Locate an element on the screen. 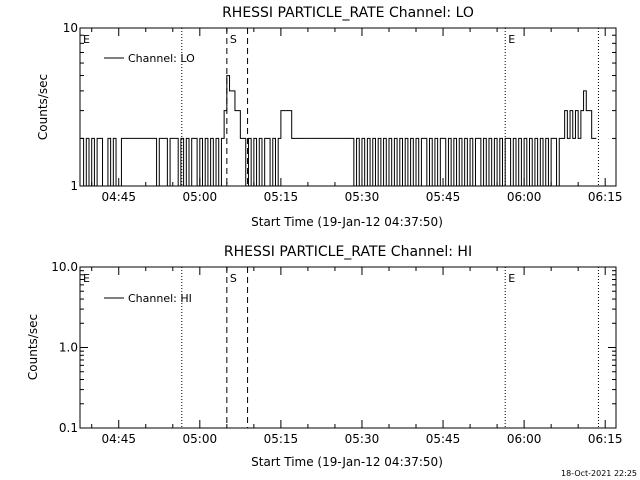  y-tick-label: 1 is located at coordinates (74, 186).